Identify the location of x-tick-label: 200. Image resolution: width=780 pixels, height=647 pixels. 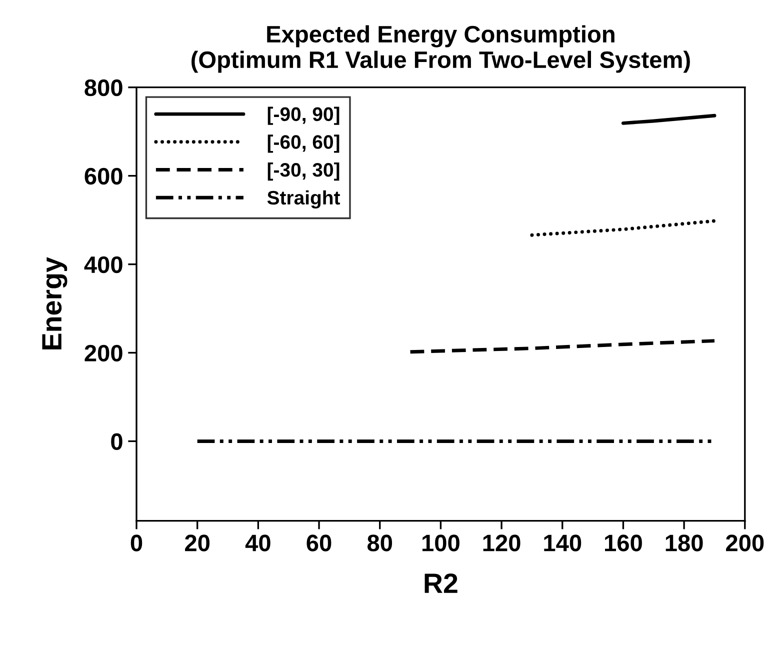
(745, 543).